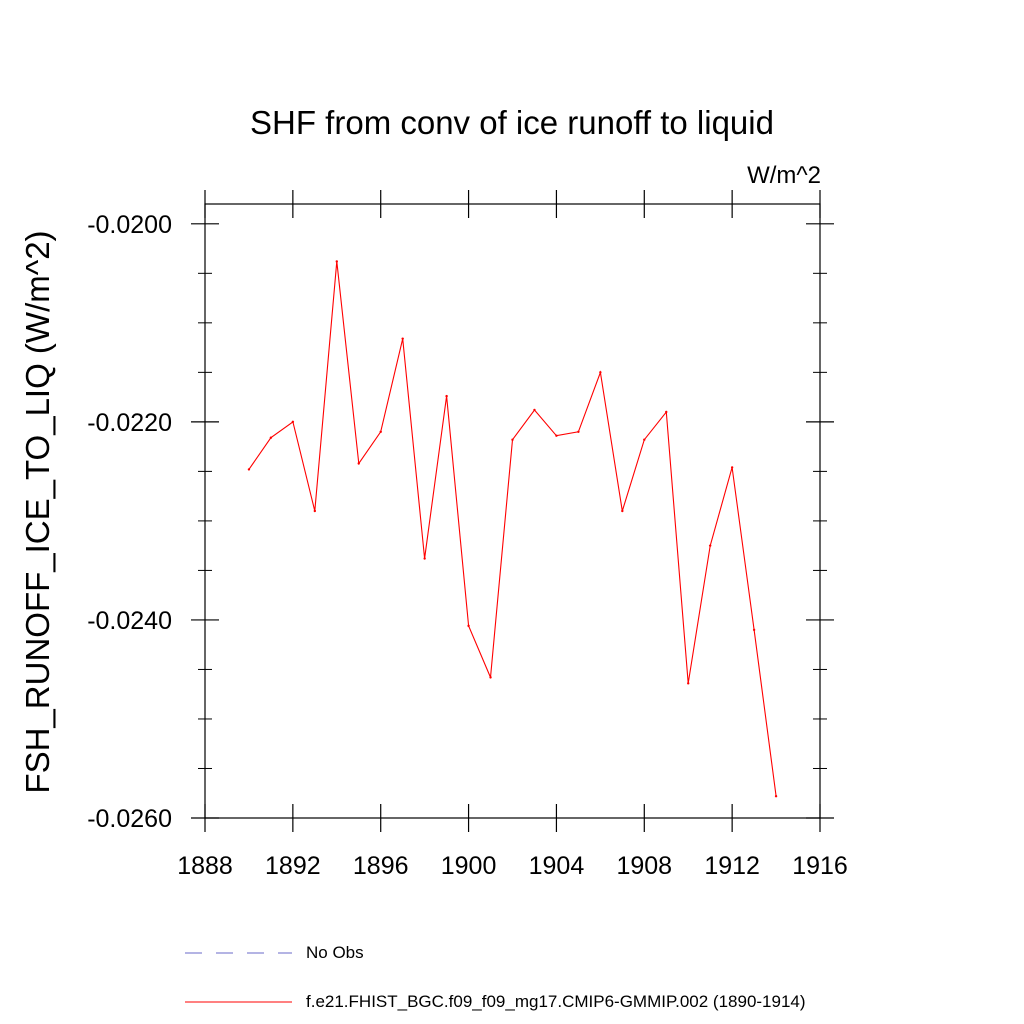  I want to click on data-point-1900, so click(468, 626).